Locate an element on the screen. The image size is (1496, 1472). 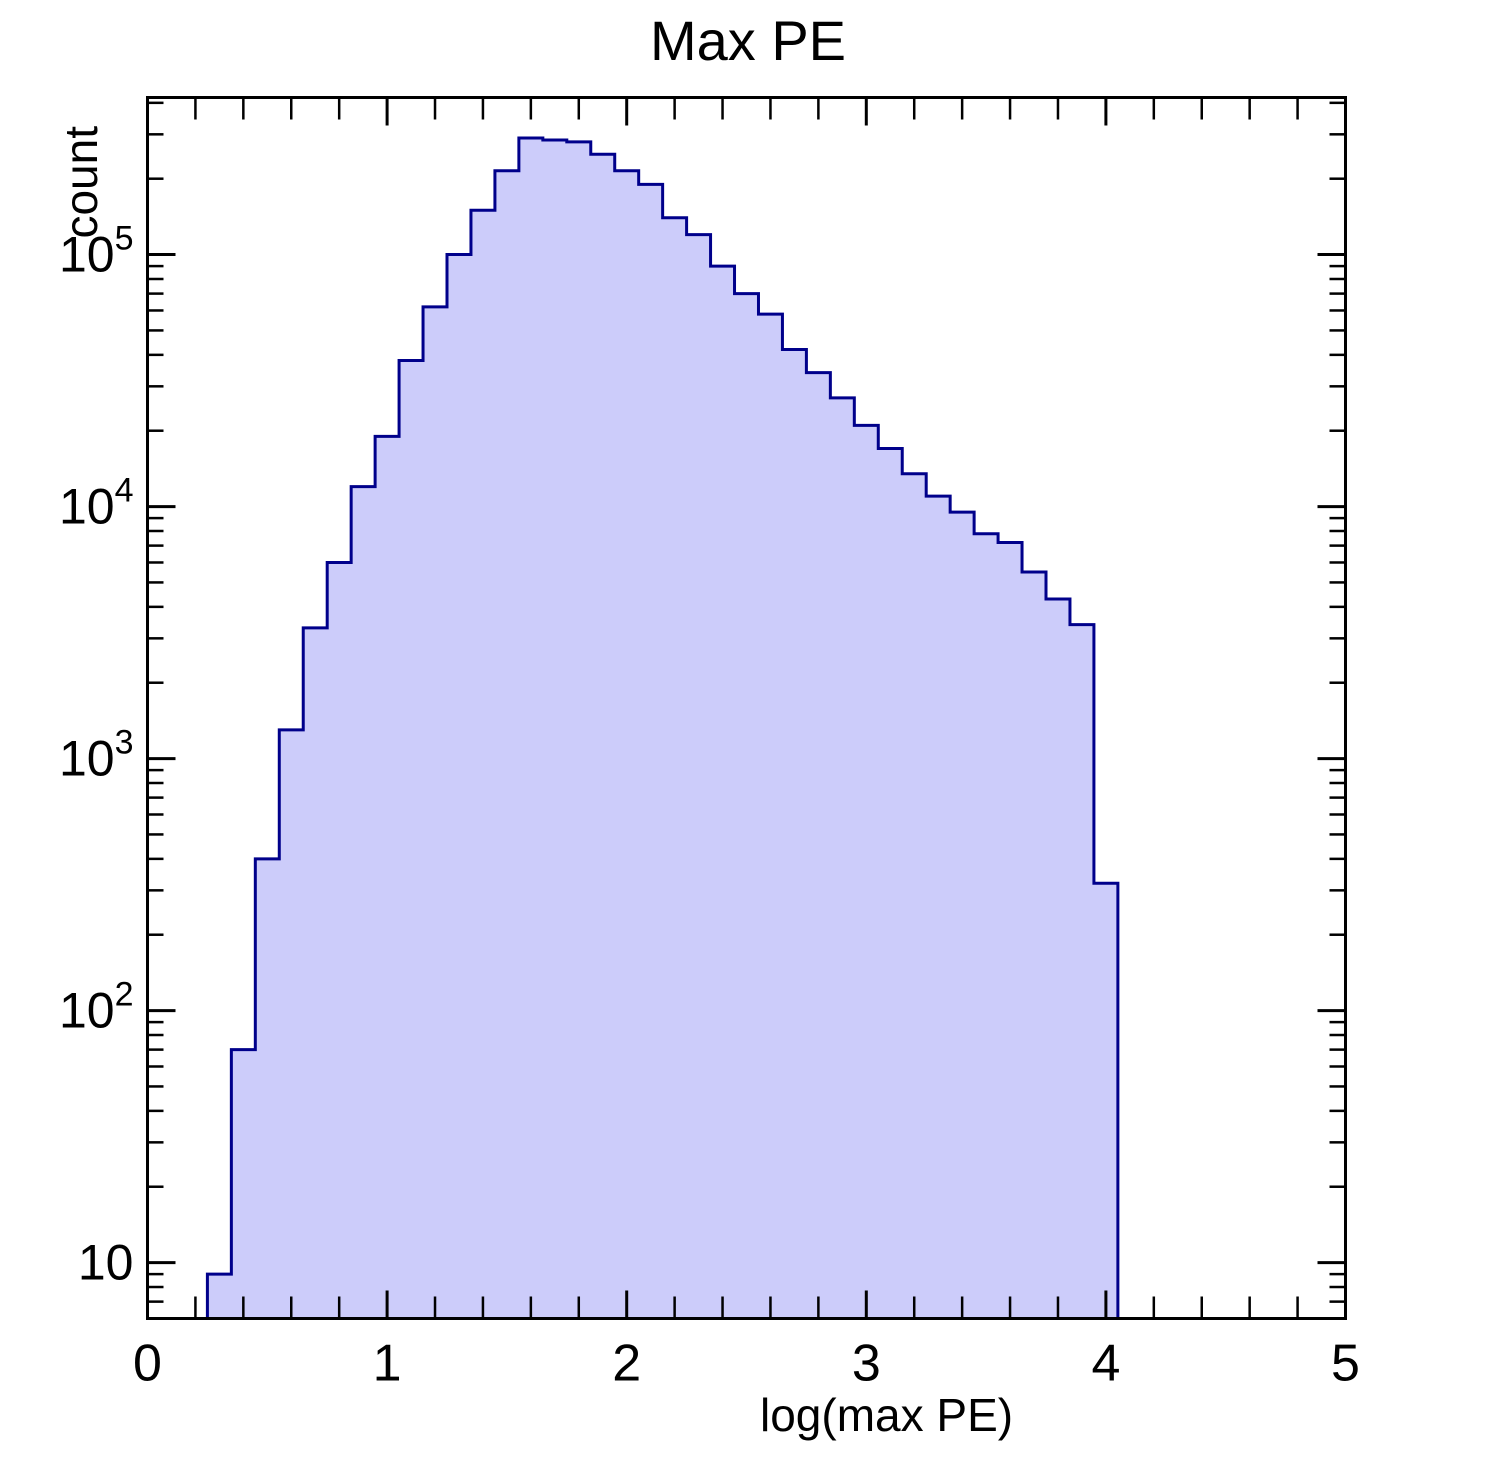
y-tick-labels: 10 10² 10³ 10⁴ 10⁵ is located at coordinates (96, 755).